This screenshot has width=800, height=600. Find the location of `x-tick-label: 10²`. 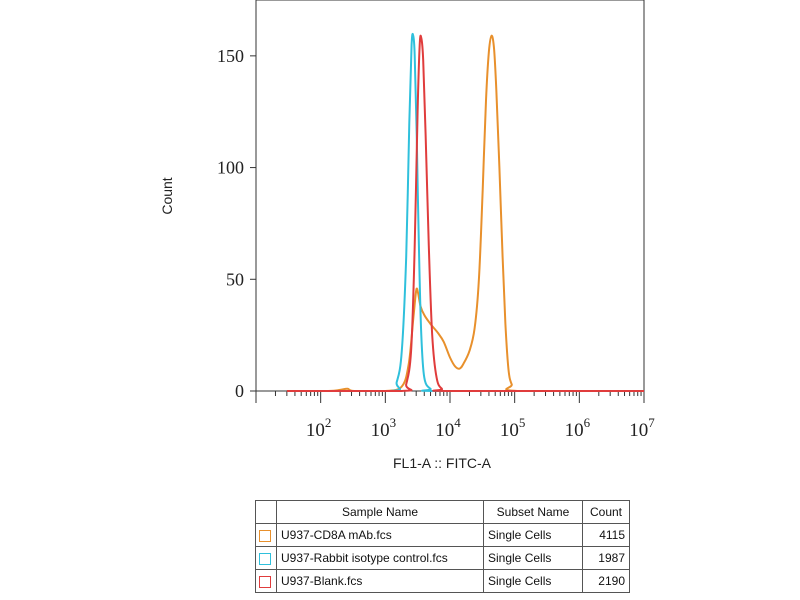

x-tick-label: 10² is located at coordinates (319, 428).